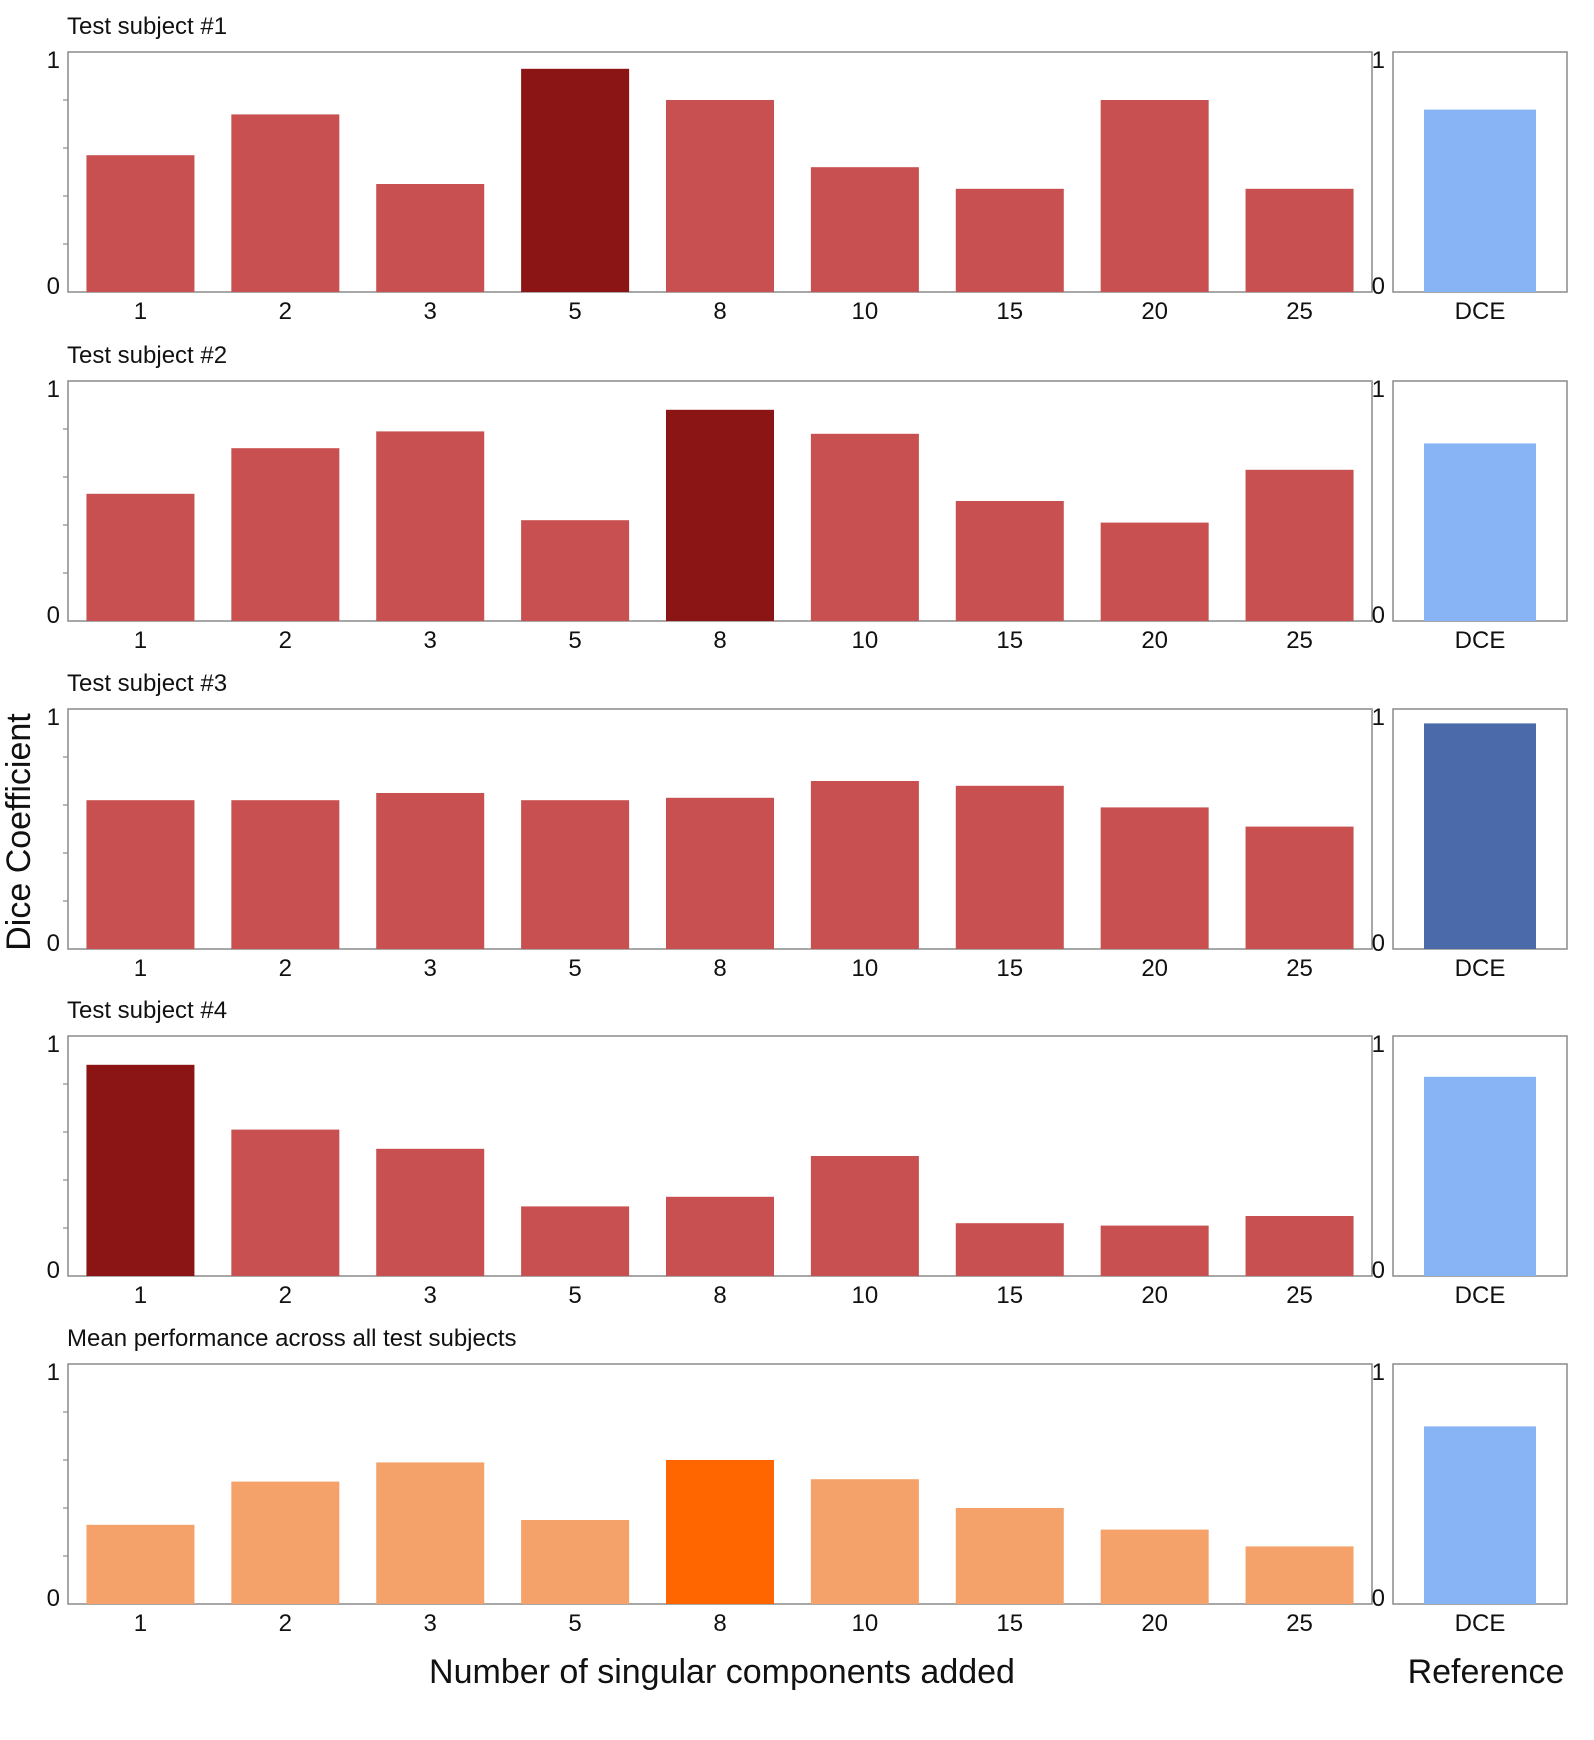  What do you see at coordinates (19, 832) in the screenshot?
I see `y-axis-label: Dice Coefficient` at bounding box center [19, 832].